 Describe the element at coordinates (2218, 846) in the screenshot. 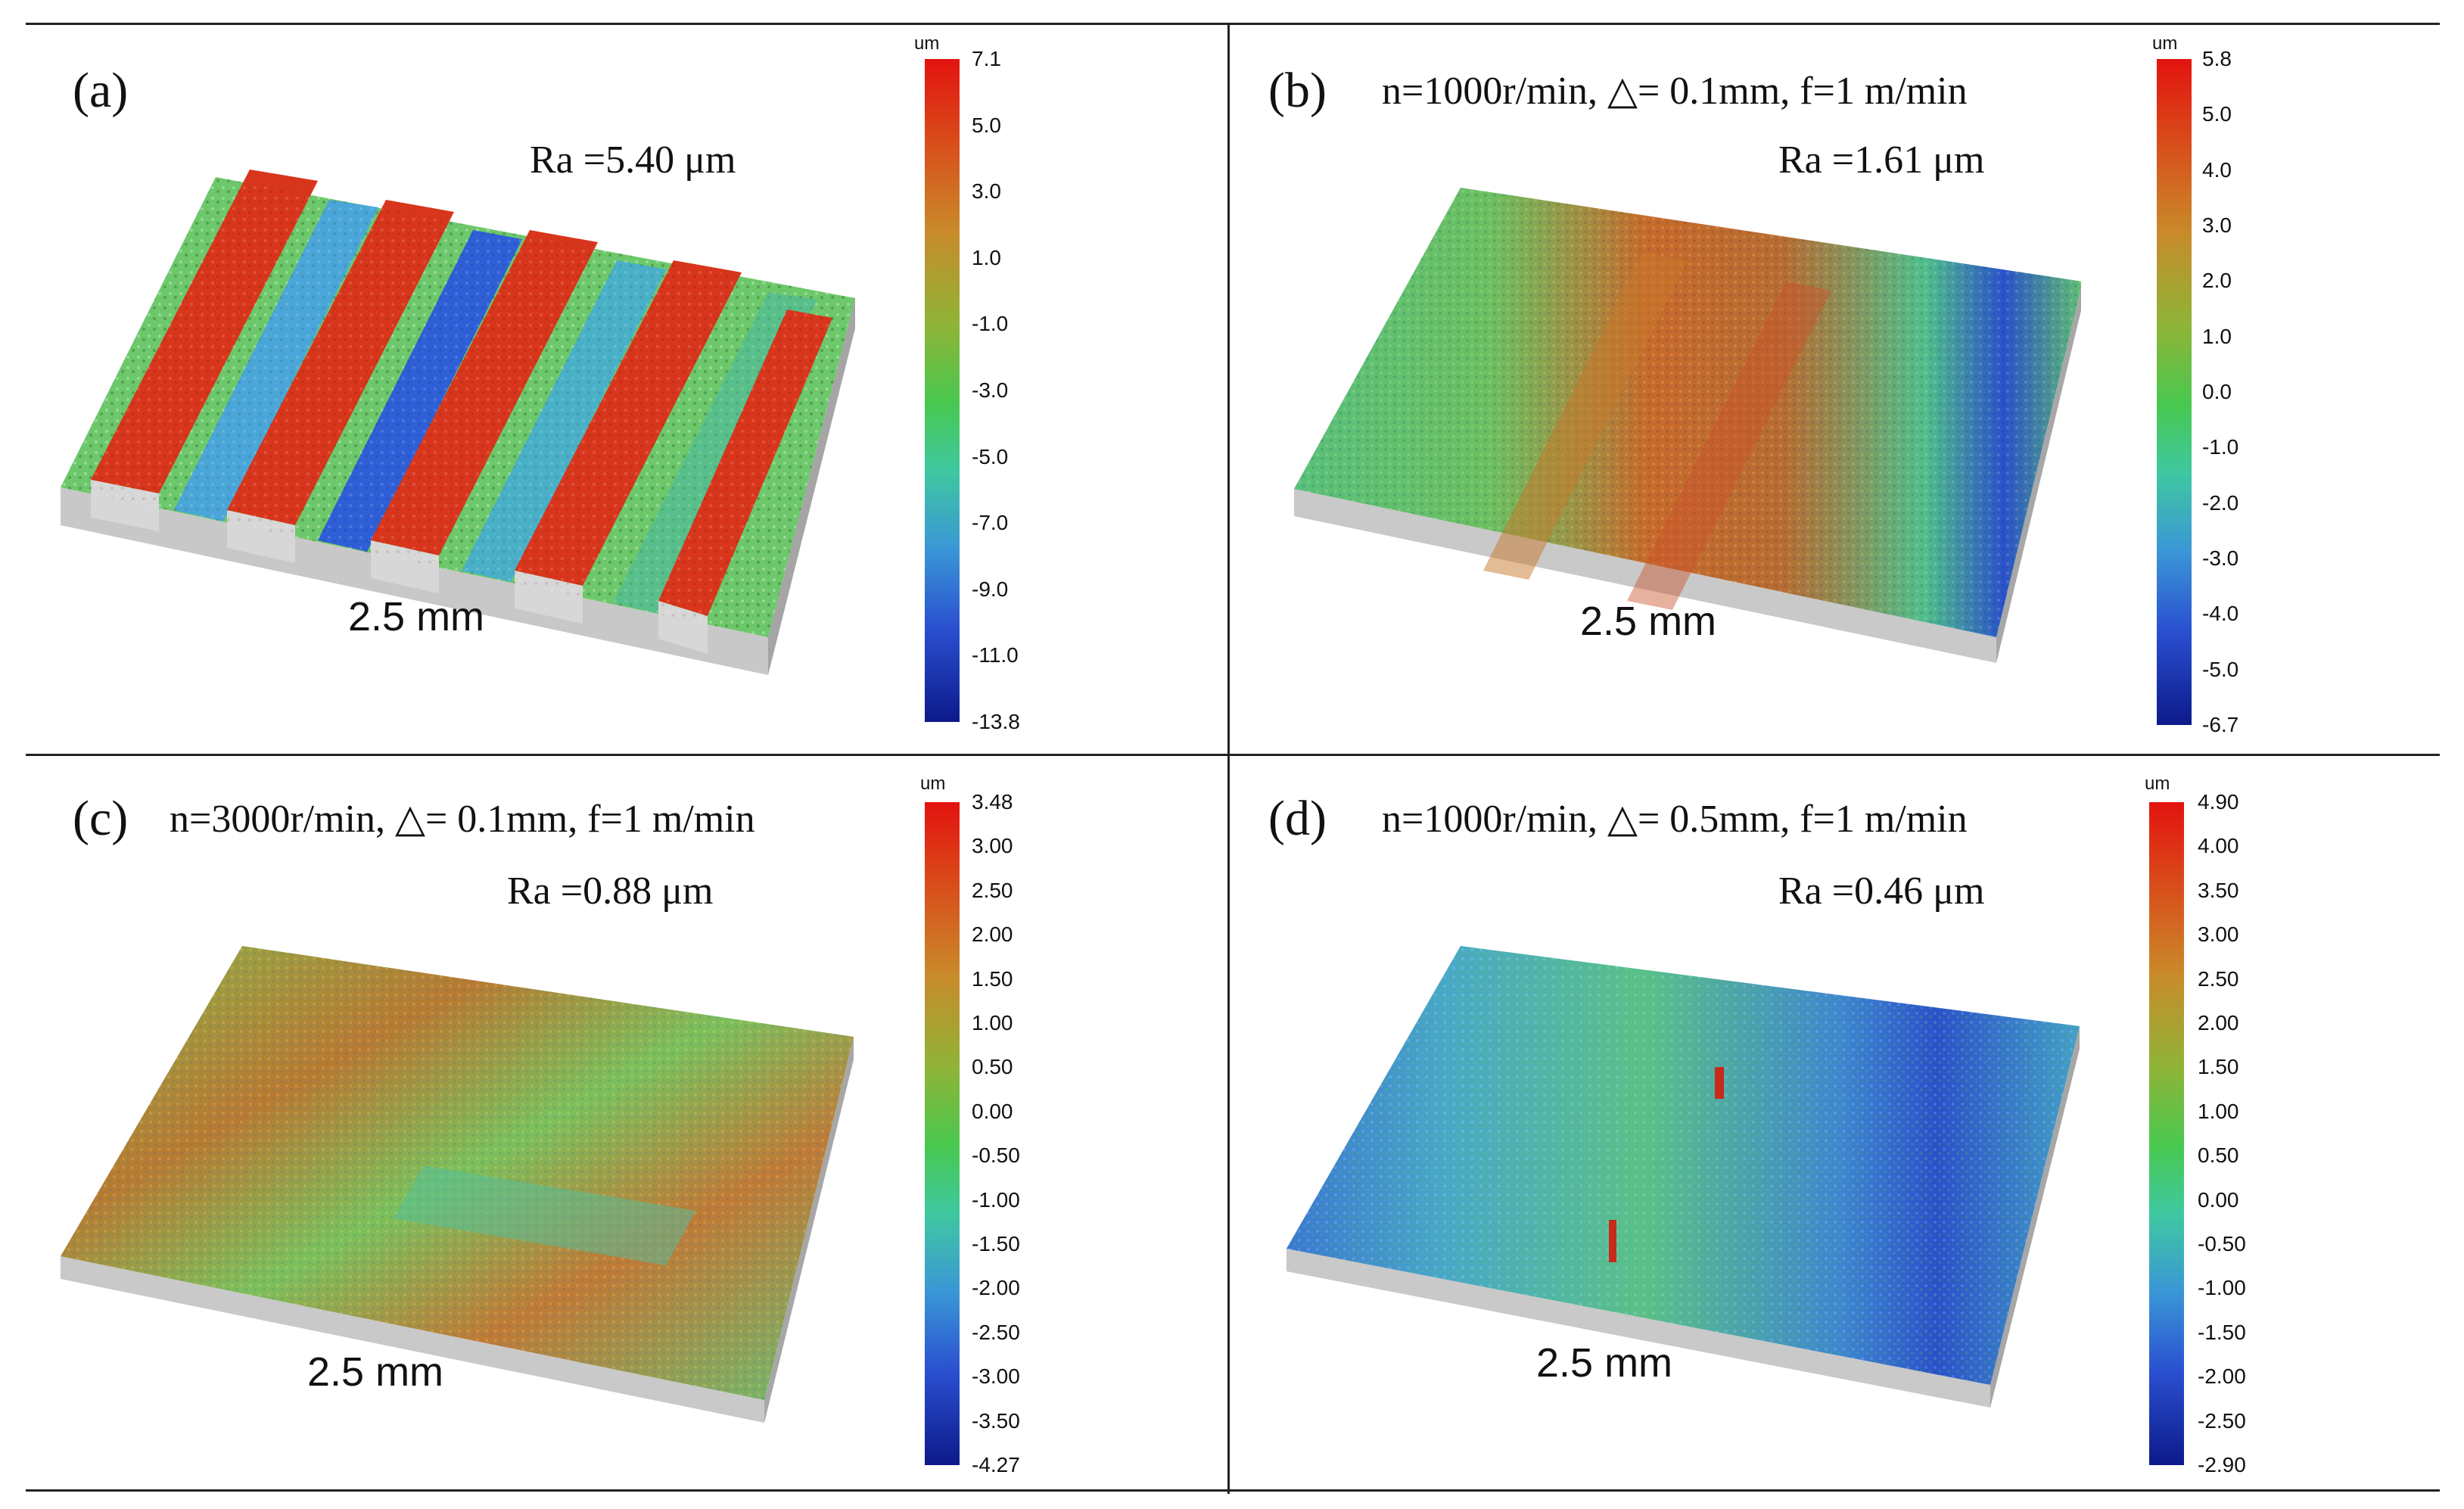

I see `colorbar-tick-label: 4.00` at that location.